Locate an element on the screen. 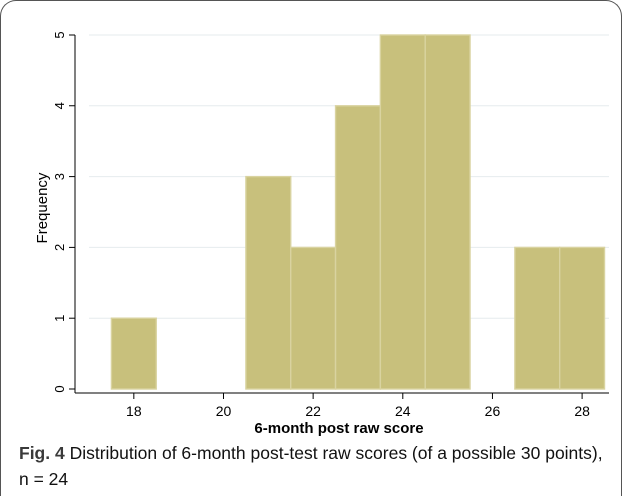 This screenshot has height=497, width=622. x-tick-label-20: 20 is located at coordinates (224, 411).